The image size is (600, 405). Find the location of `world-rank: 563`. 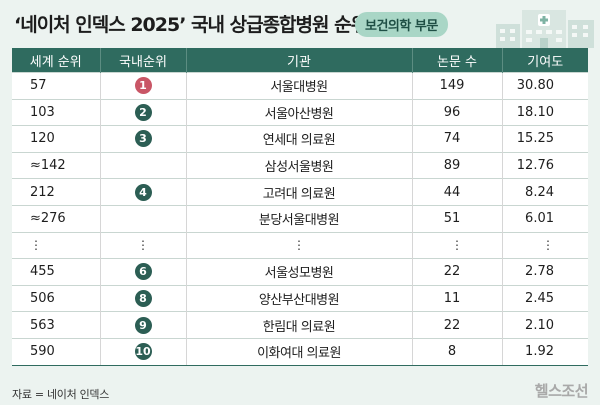

world-rank: 563 is located at coordinates (56, 325).